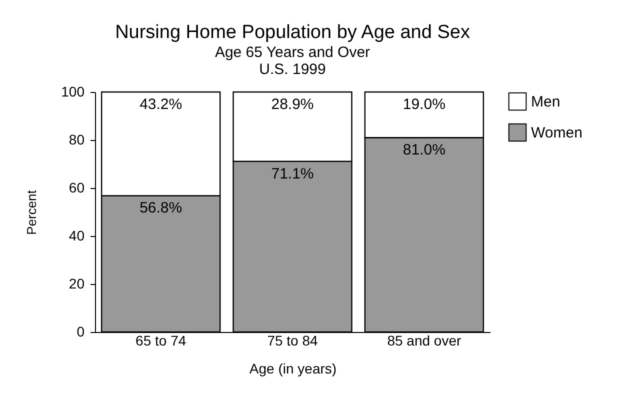 This screenshot has width=620, height=407. I want to click on y-tick-label: 0, so click(80, 332).